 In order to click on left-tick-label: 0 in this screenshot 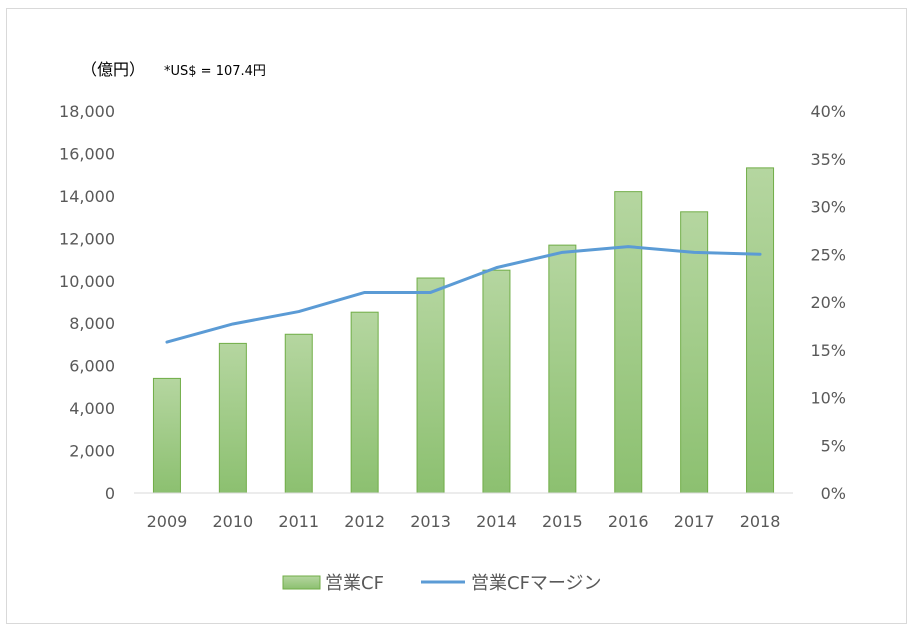, I will do `click(110, 493)`.